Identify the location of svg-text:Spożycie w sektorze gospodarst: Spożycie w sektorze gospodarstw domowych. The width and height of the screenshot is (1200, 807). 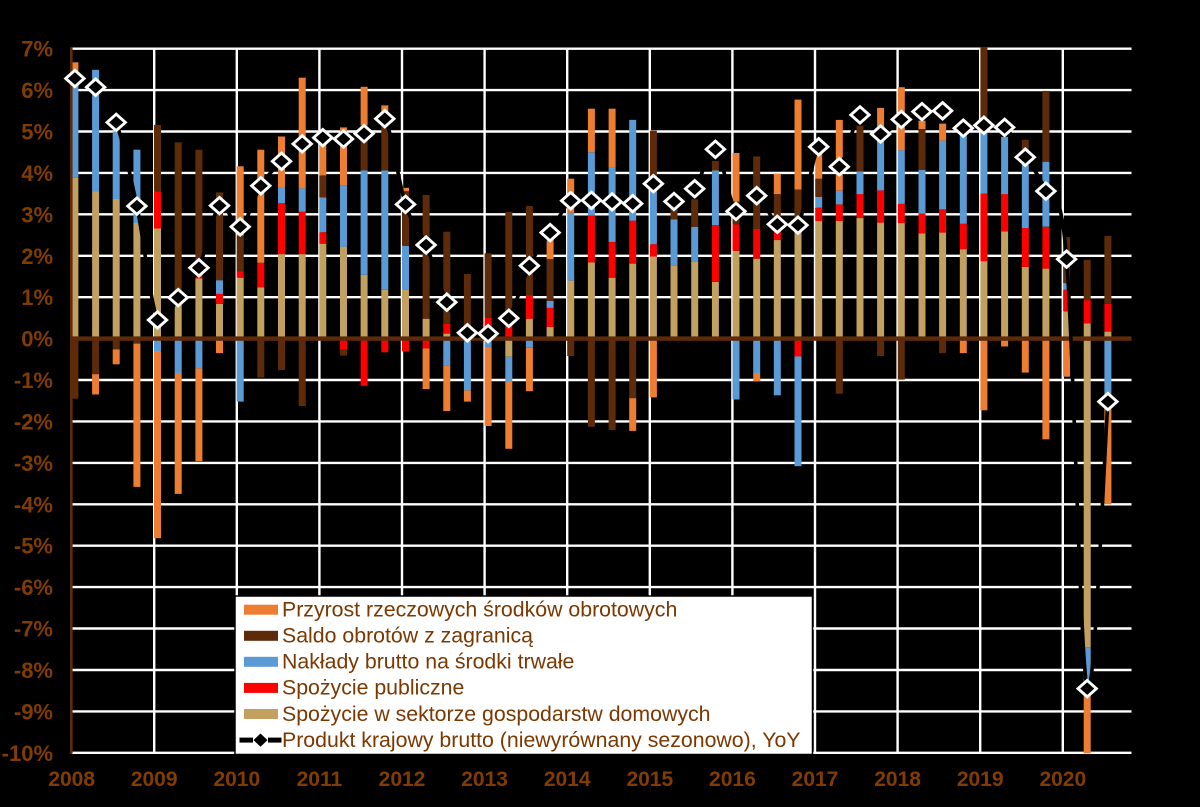
(496, 714).